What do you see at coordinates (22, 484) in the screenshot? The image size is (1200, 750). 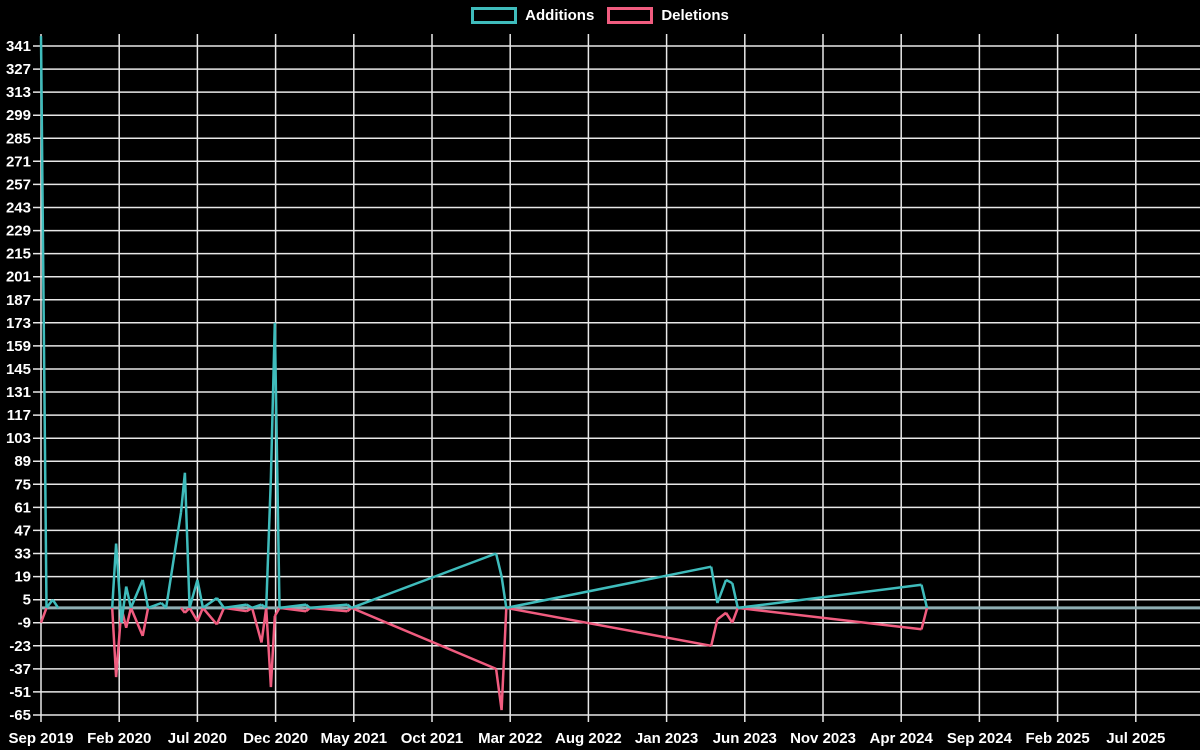 I see `y-tick-label: 75` at bounding box center [22, 484].